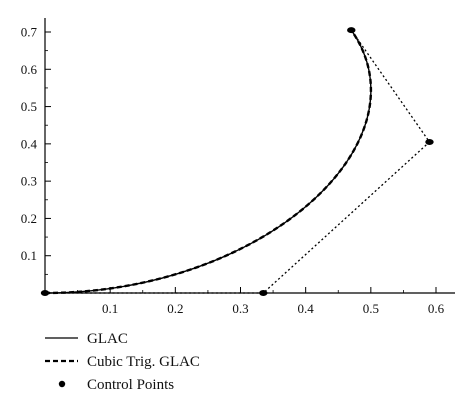 The height and width of the screenshot is (408, 474). What do you see at coordinates (62, 384) in the screenshot?
I see `legend-swatch-control-points` at bounding box center [62, 384].